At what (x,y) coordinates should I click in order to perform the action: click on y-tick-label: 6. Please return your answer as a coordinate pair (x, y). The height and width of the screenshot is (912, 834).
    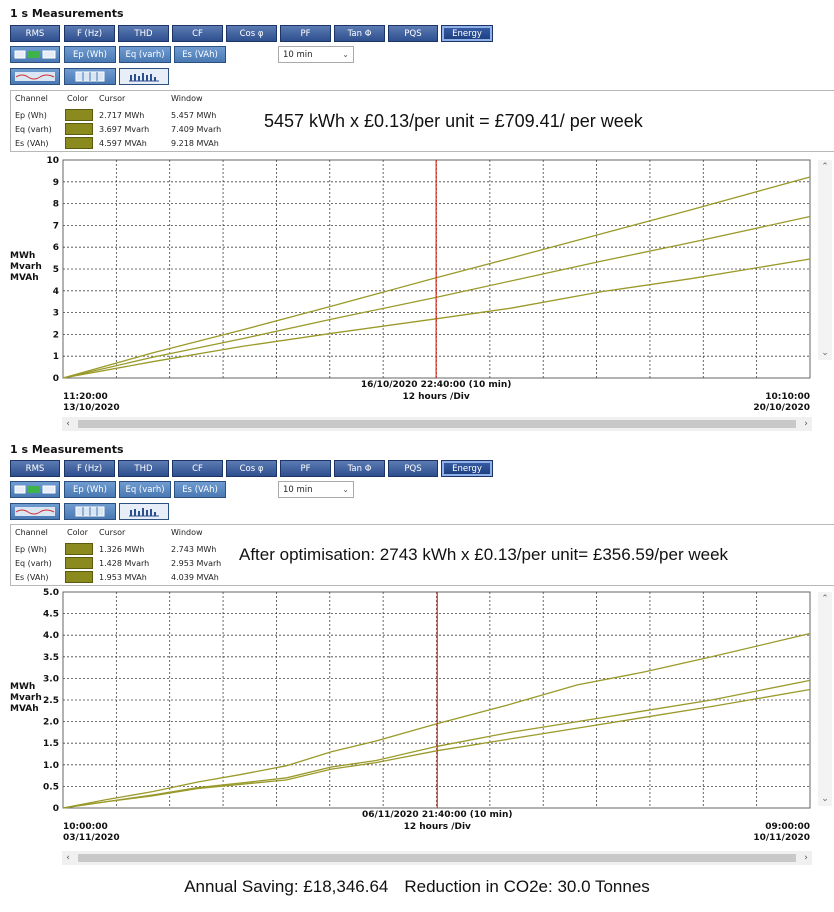
    Looking at the image, I should click on (56, 248).